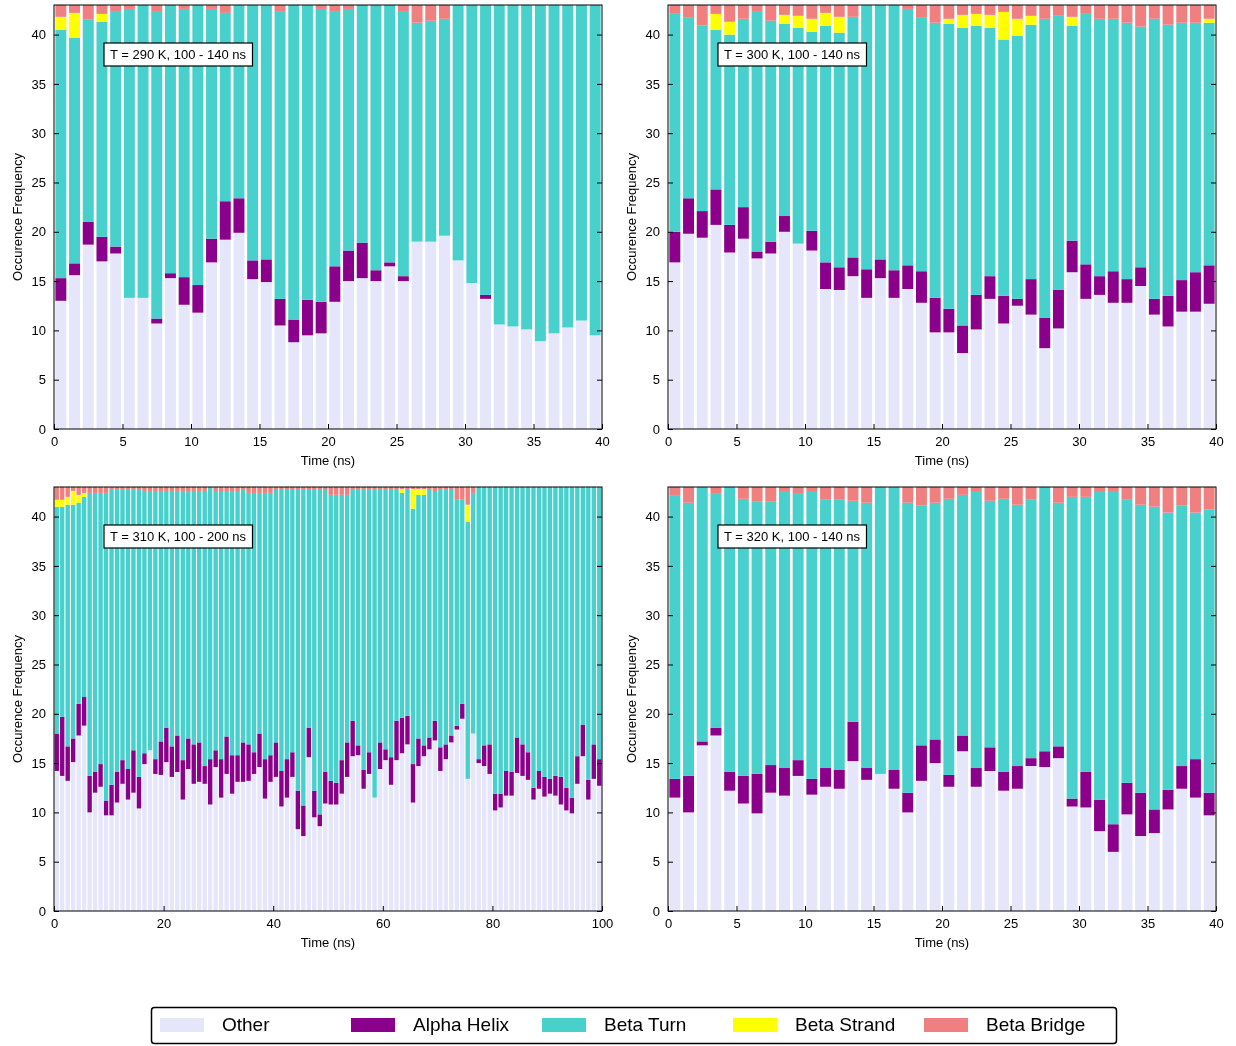 This screenshot has height=1046, width=1236. I want to click on x-tick-label: 60, so click(383, 924).